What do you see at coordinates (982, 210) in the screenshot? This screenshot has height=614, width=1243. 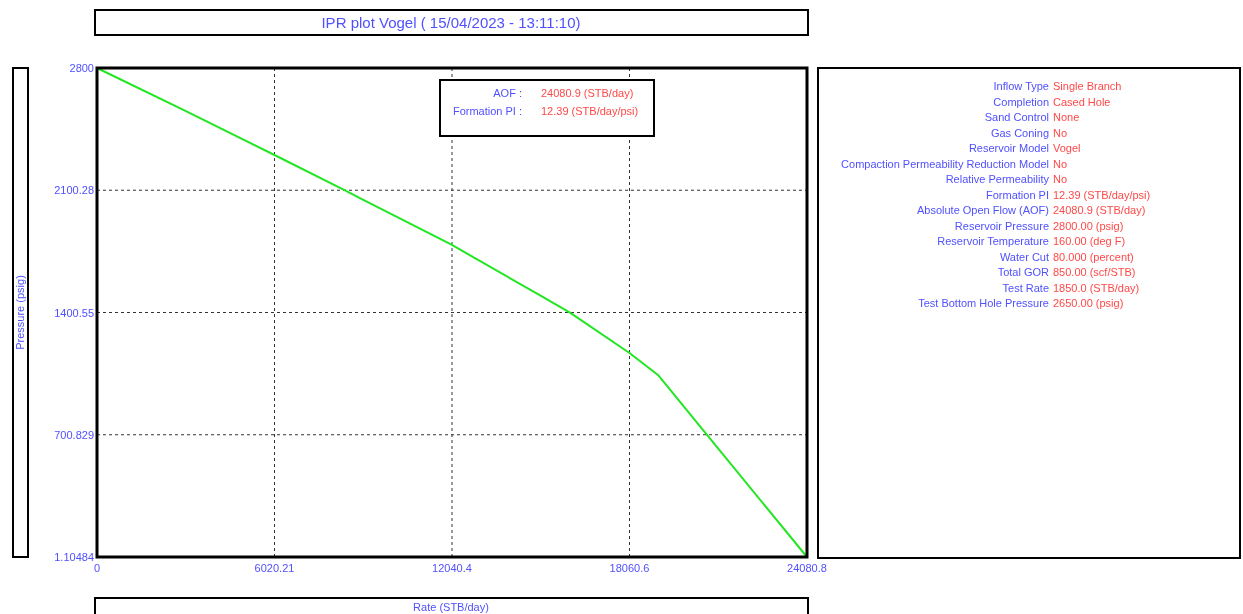 I see `category-label: Absolute Open Flow (AOF)` at bounding box center [982, 210].